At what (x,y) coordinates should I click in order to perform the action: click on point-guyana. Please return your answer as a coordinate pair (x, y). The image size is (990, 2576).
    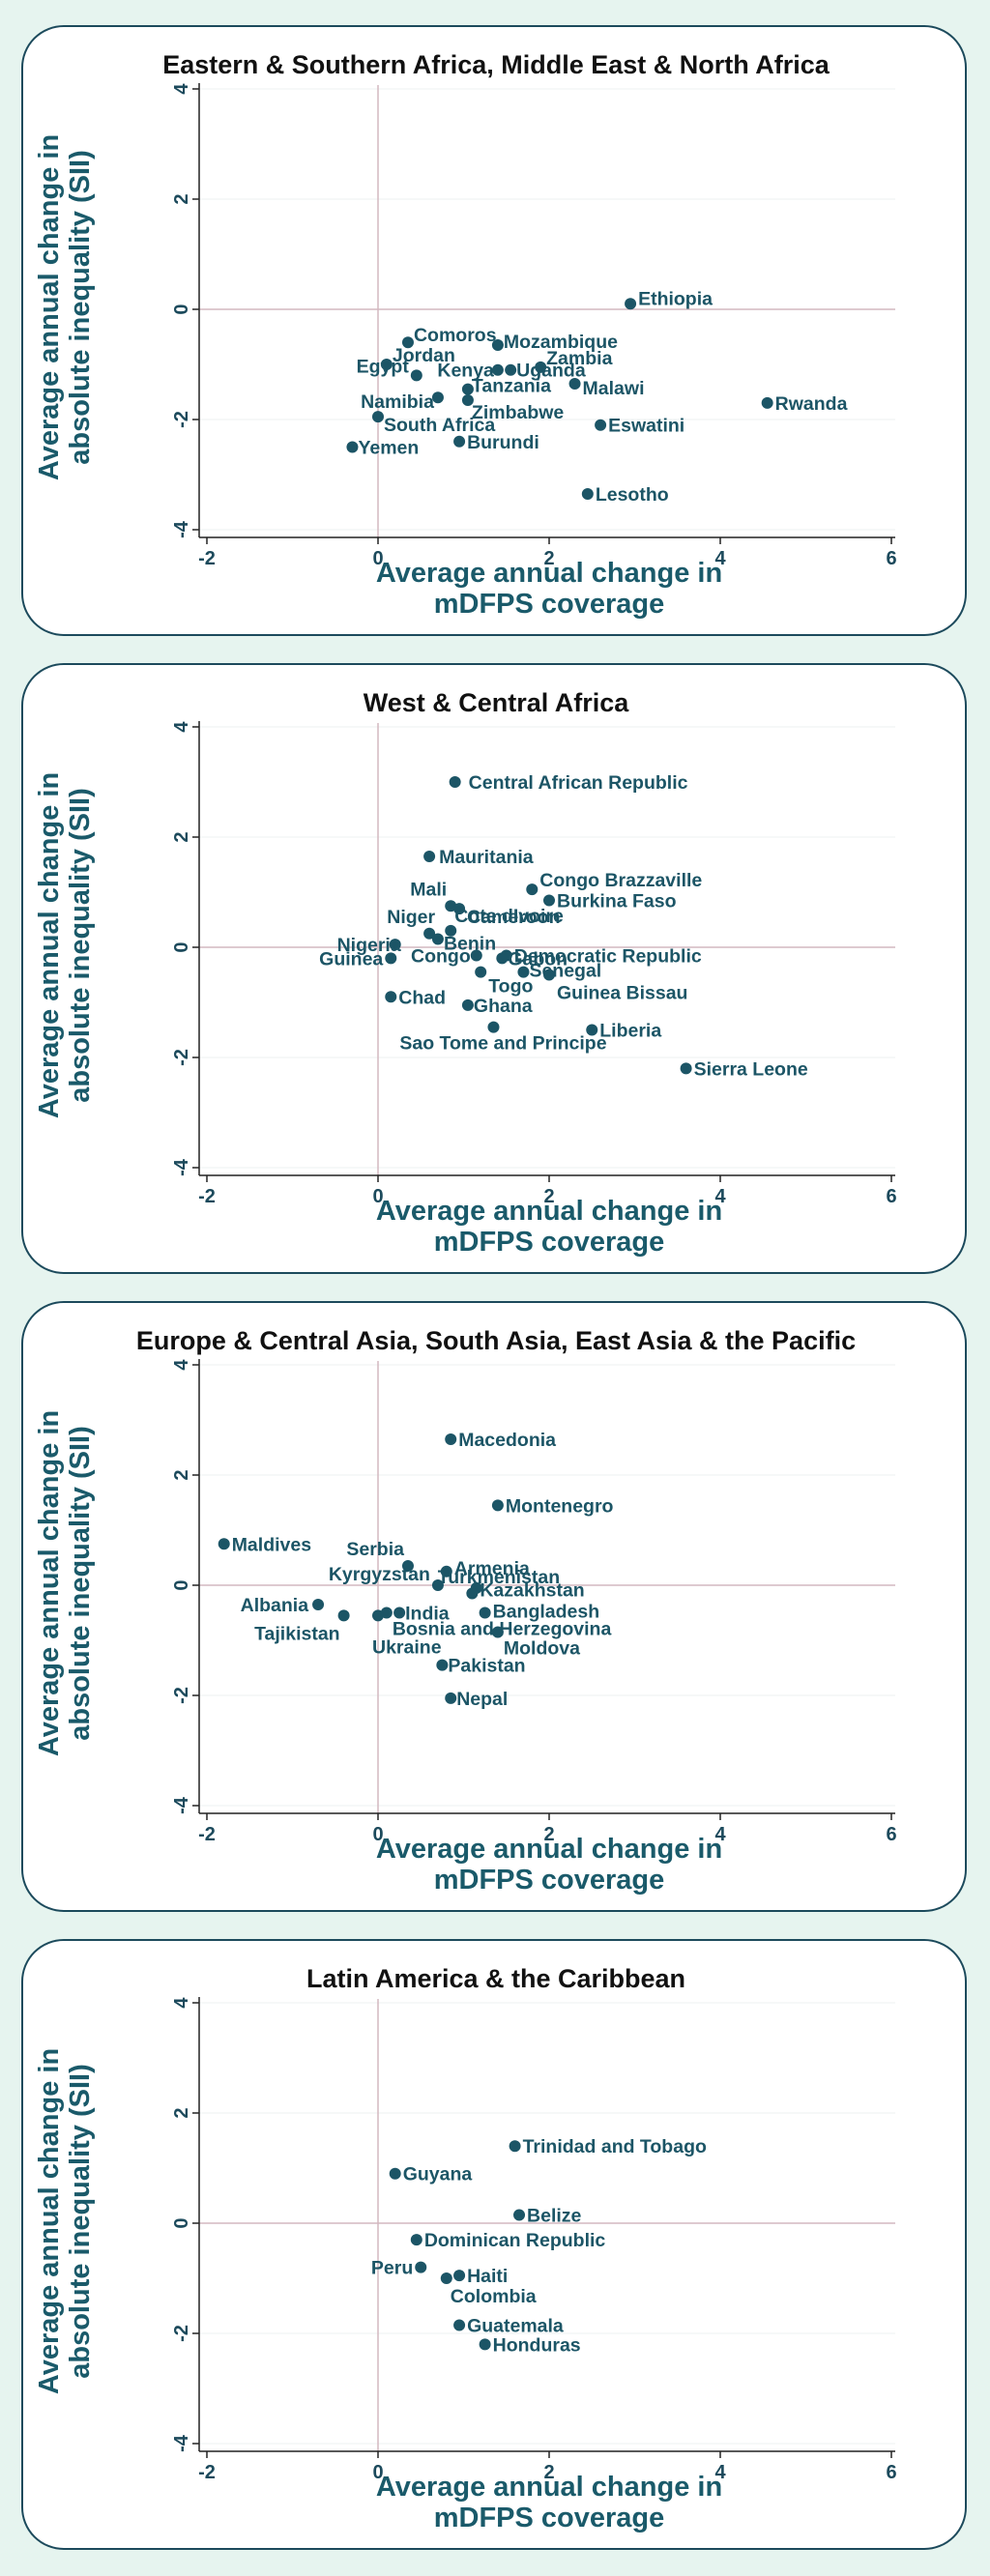
    Looking at the image, I should click on (395, 2173).